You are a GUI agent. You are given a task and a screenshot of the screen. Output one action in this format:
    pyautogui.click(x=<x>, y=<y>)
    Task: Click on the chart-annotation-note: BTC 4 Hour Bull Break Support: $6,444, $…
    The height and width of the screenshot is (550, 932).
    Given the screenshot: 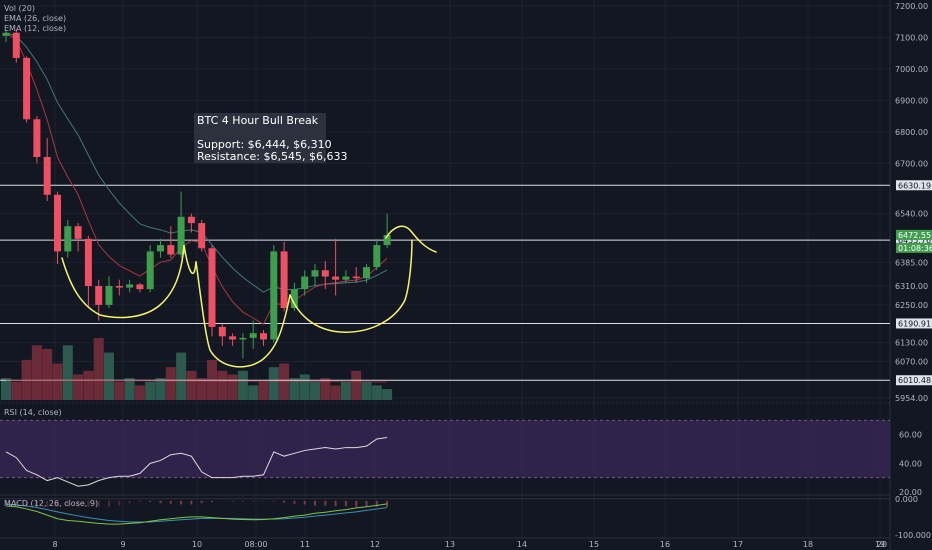 What is the action you would take?
    pyautogui.click(x=271, y=138)
    